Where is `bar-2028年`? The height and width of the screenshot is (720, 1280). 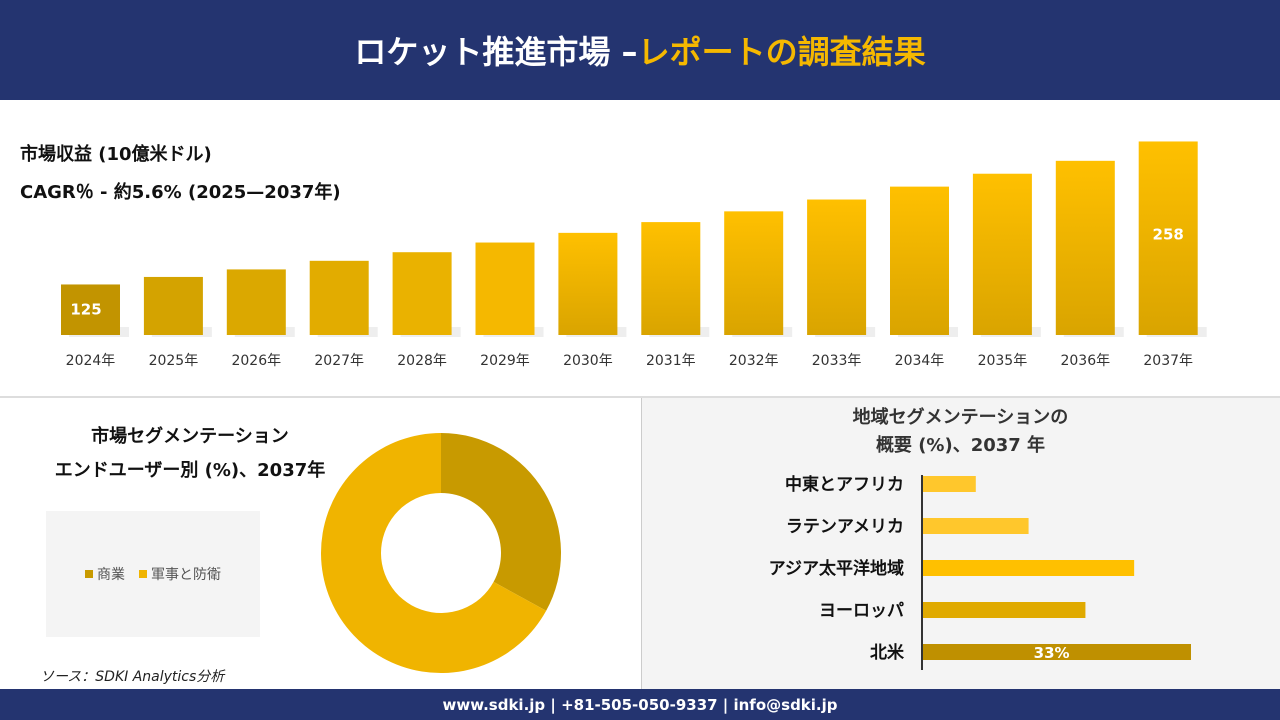 bar-2028年 is located at coordinates (422, 293).